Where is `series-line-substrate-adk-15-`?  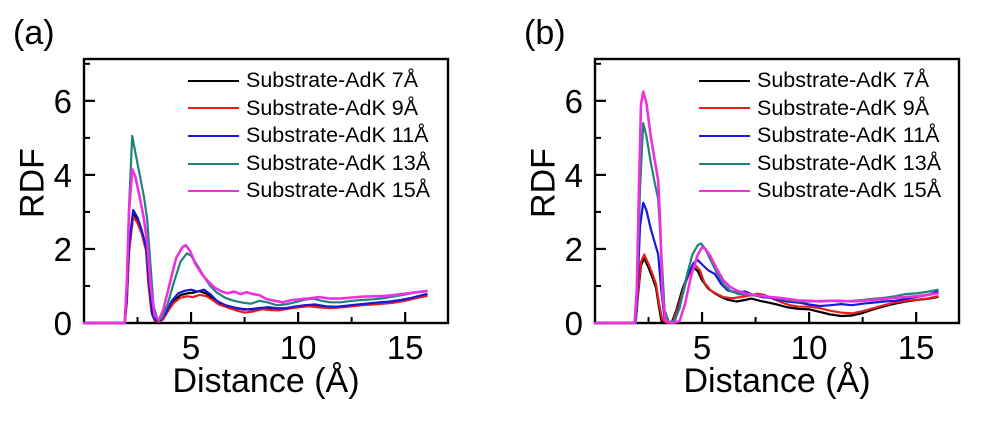 series-line-substrate-adk-15- is located at coordinates (255, 246).